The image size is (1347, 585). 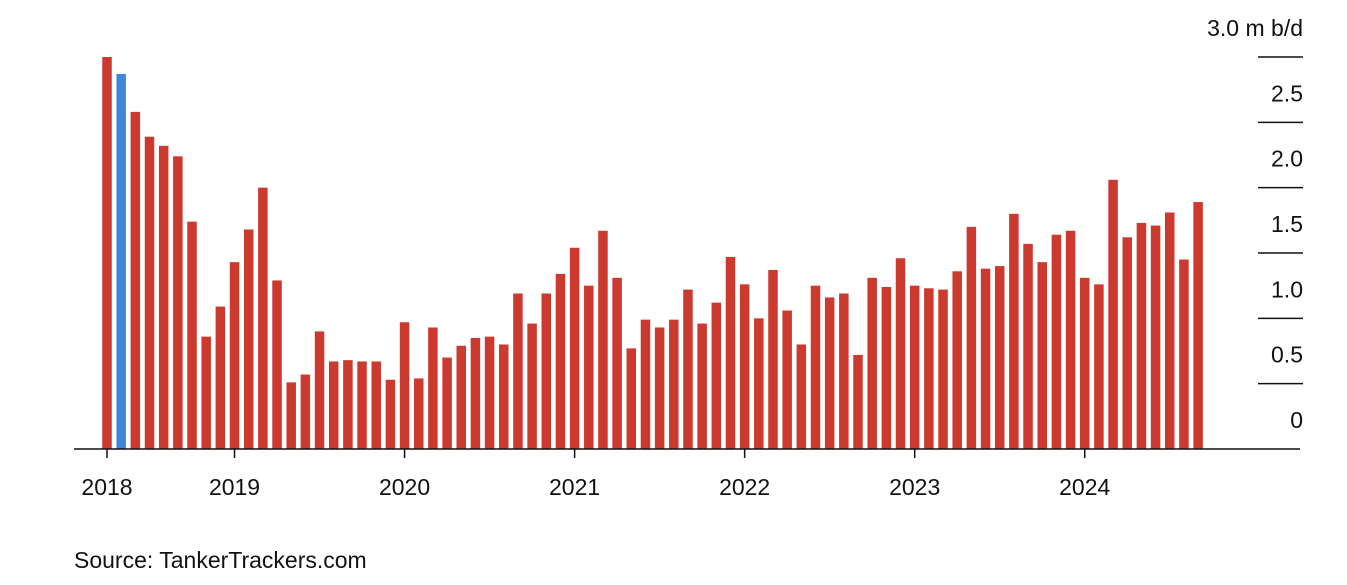 I want to click on y-tick-label: 0.5, so click(x=1287, y=355).